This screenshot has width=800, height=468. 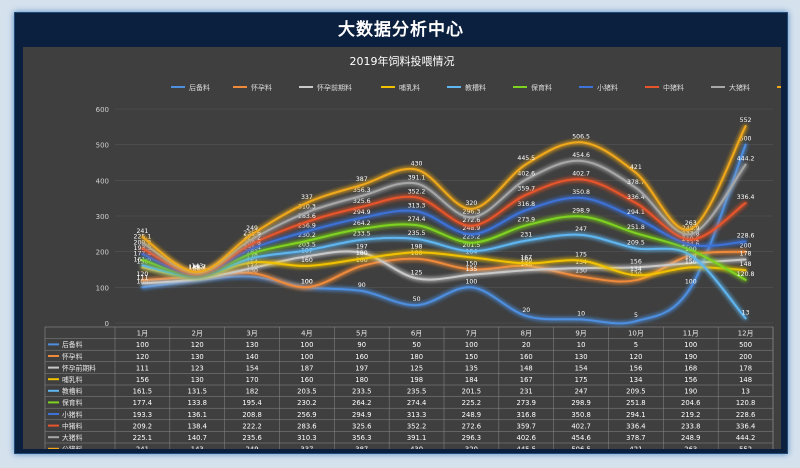 I want to click on legend-label: 教槽料, so click(x=475, y=87).